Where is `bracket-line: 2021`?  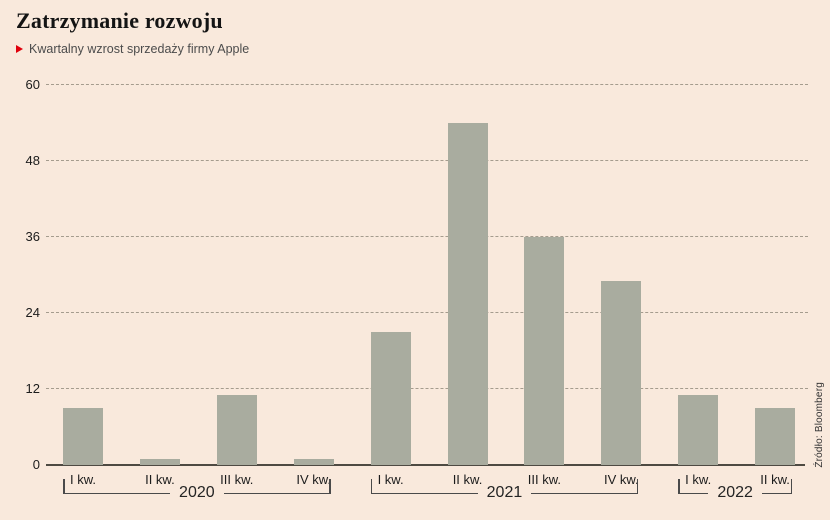 bracket-line: 2021 is located at coordinates (504, 493).